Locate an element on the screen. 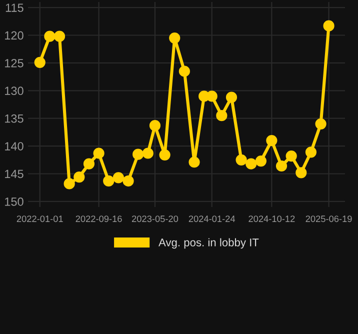  x-tick-label: 2024-10-12 is located at coordinates (271, 219).